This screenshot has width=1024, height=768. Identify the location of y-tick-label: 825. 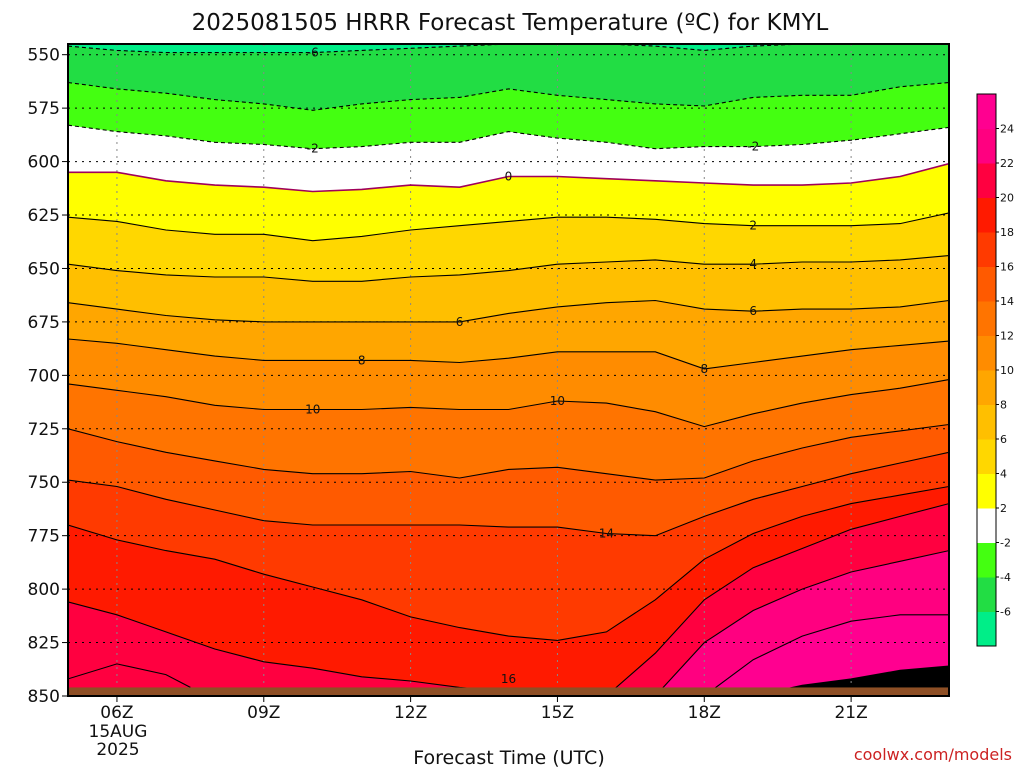
(44, 644).